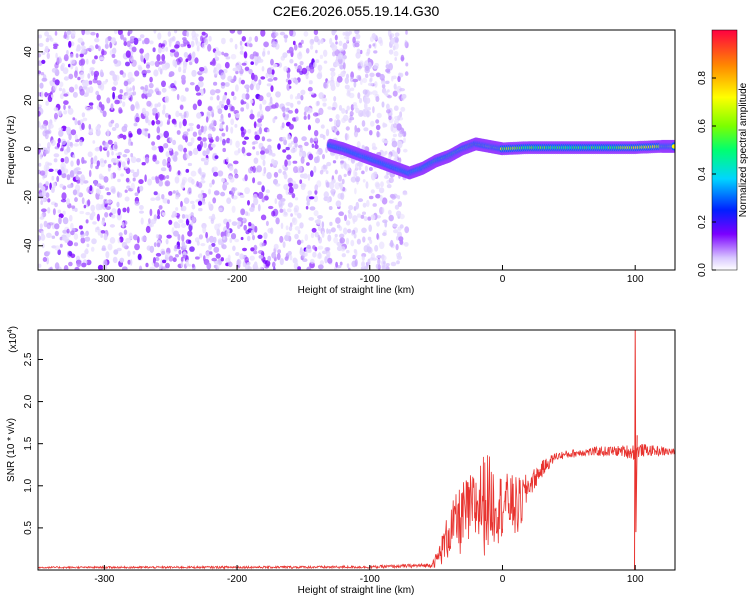  Describe the element at coordinates (28, 149) in the screenshot. I see `y-tick-label: 0` at that location.